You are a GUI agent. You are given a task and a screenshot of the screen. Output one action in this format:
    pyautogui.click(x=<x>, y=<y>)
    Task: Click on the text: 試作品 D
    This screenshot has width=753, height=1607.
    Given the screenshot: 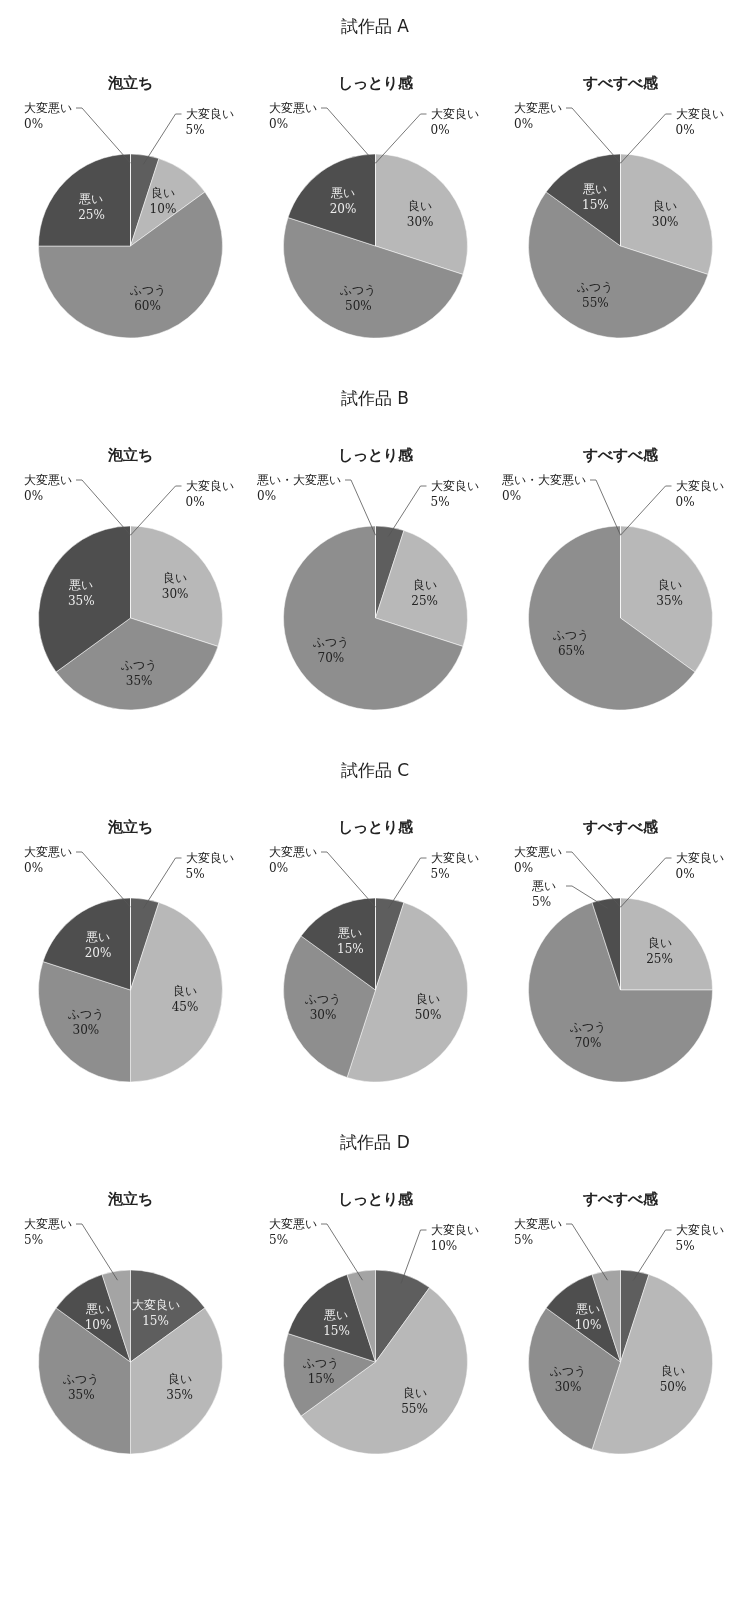 What is the action you would take?
    pyautogui.click(x=375, y=1142)
    